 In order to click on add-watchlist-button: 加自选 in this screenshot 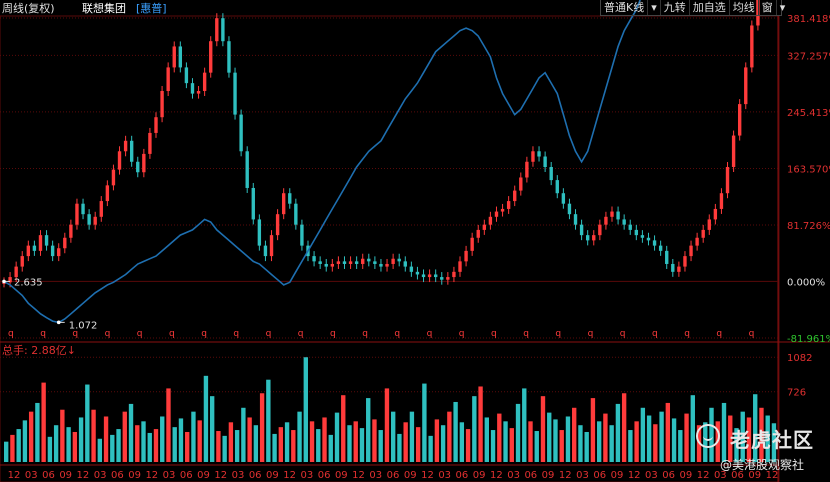, I will do `click(710, 7)`.